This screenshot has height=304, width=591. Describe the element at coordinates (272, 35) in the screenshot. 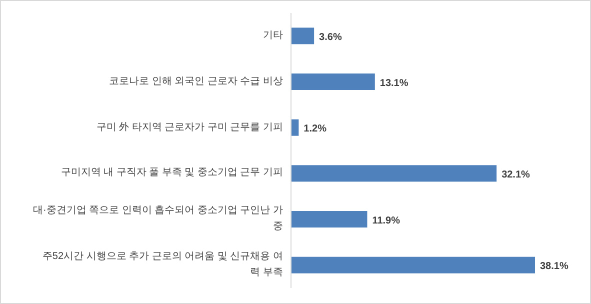

I see `y-tick-label: 기타` at that location.